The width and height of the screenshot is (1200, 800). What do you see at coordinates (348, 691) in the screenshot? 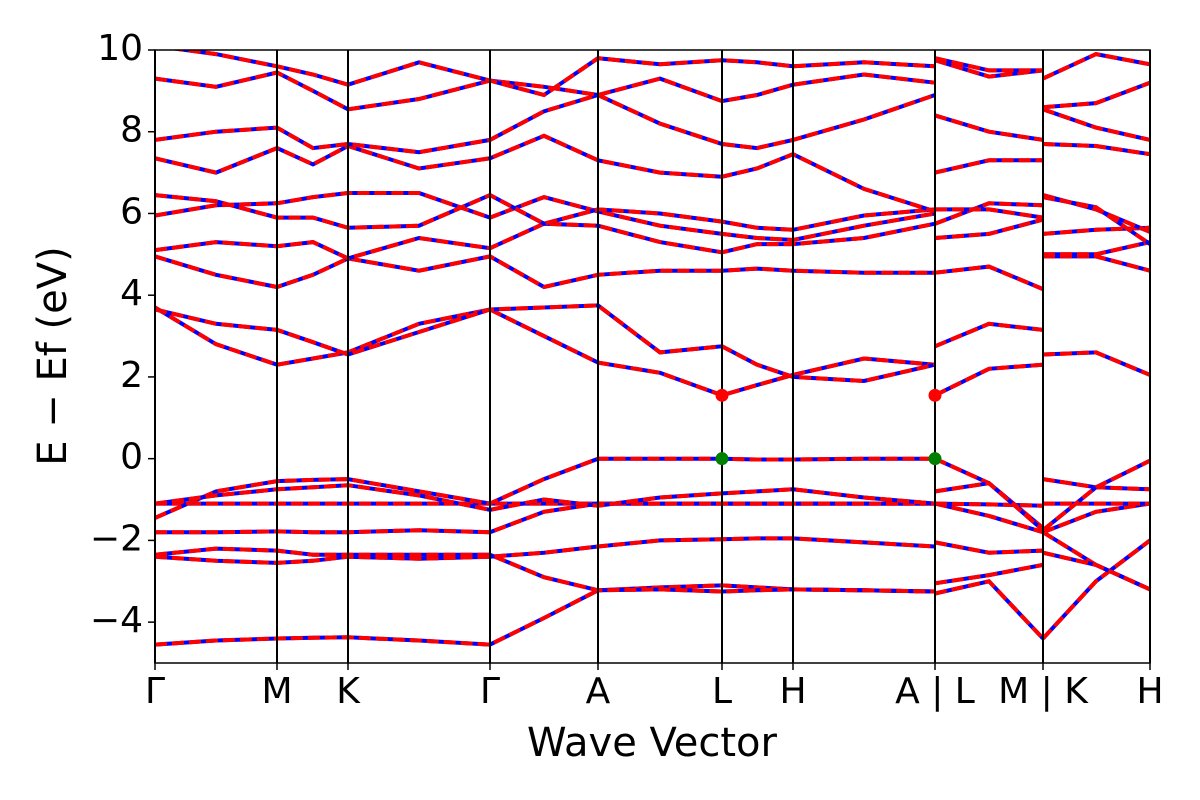
I see `x-tick-label: K` at bounding box center [348, 691].